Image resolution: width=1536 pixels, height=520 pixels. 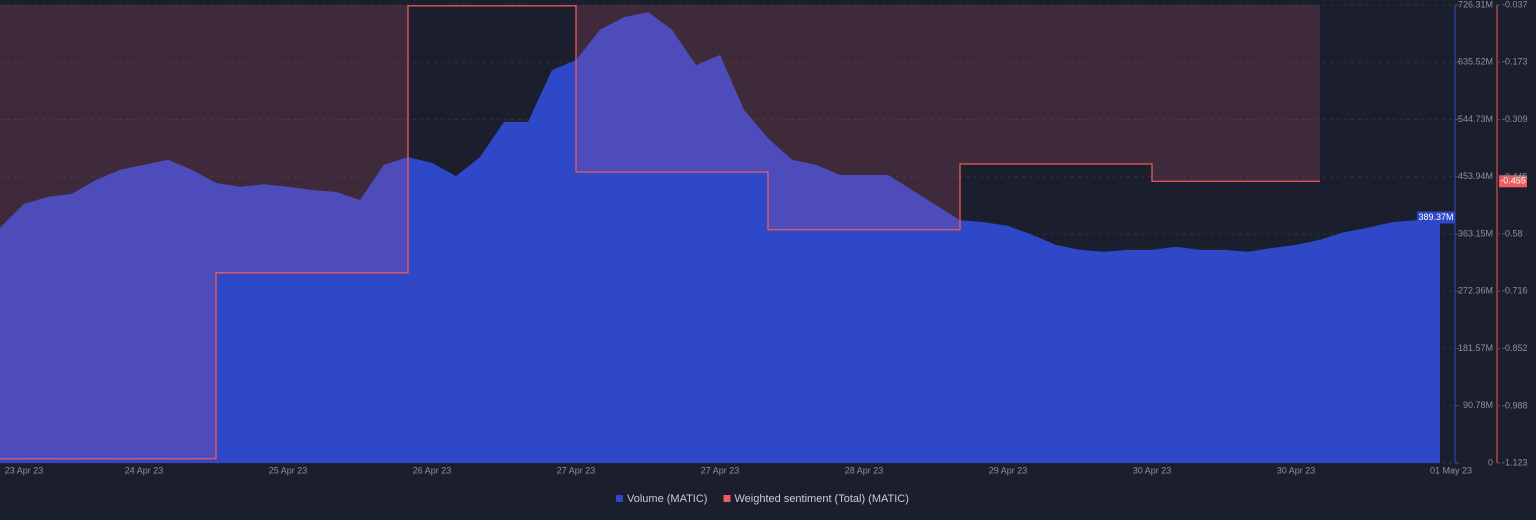 What do you see at coordinates (1490, 462) in the screenshot?
I see `y-tick-label: 0` at bounding box center [1490, 462].